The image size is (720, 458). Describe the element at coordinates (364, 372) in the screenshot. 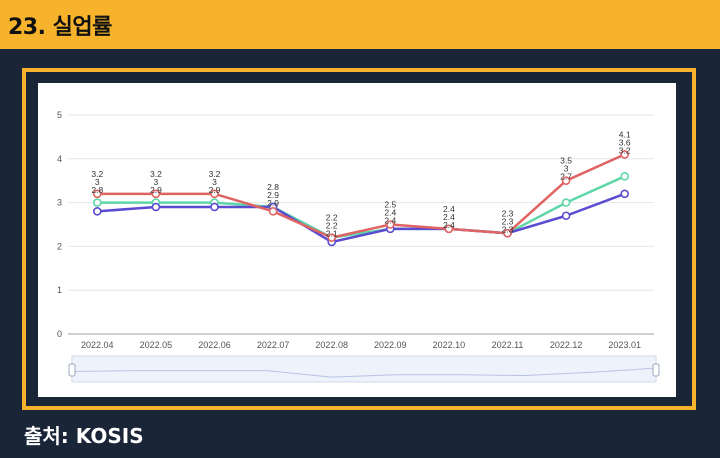

I see `range-slider-preview` at that location.